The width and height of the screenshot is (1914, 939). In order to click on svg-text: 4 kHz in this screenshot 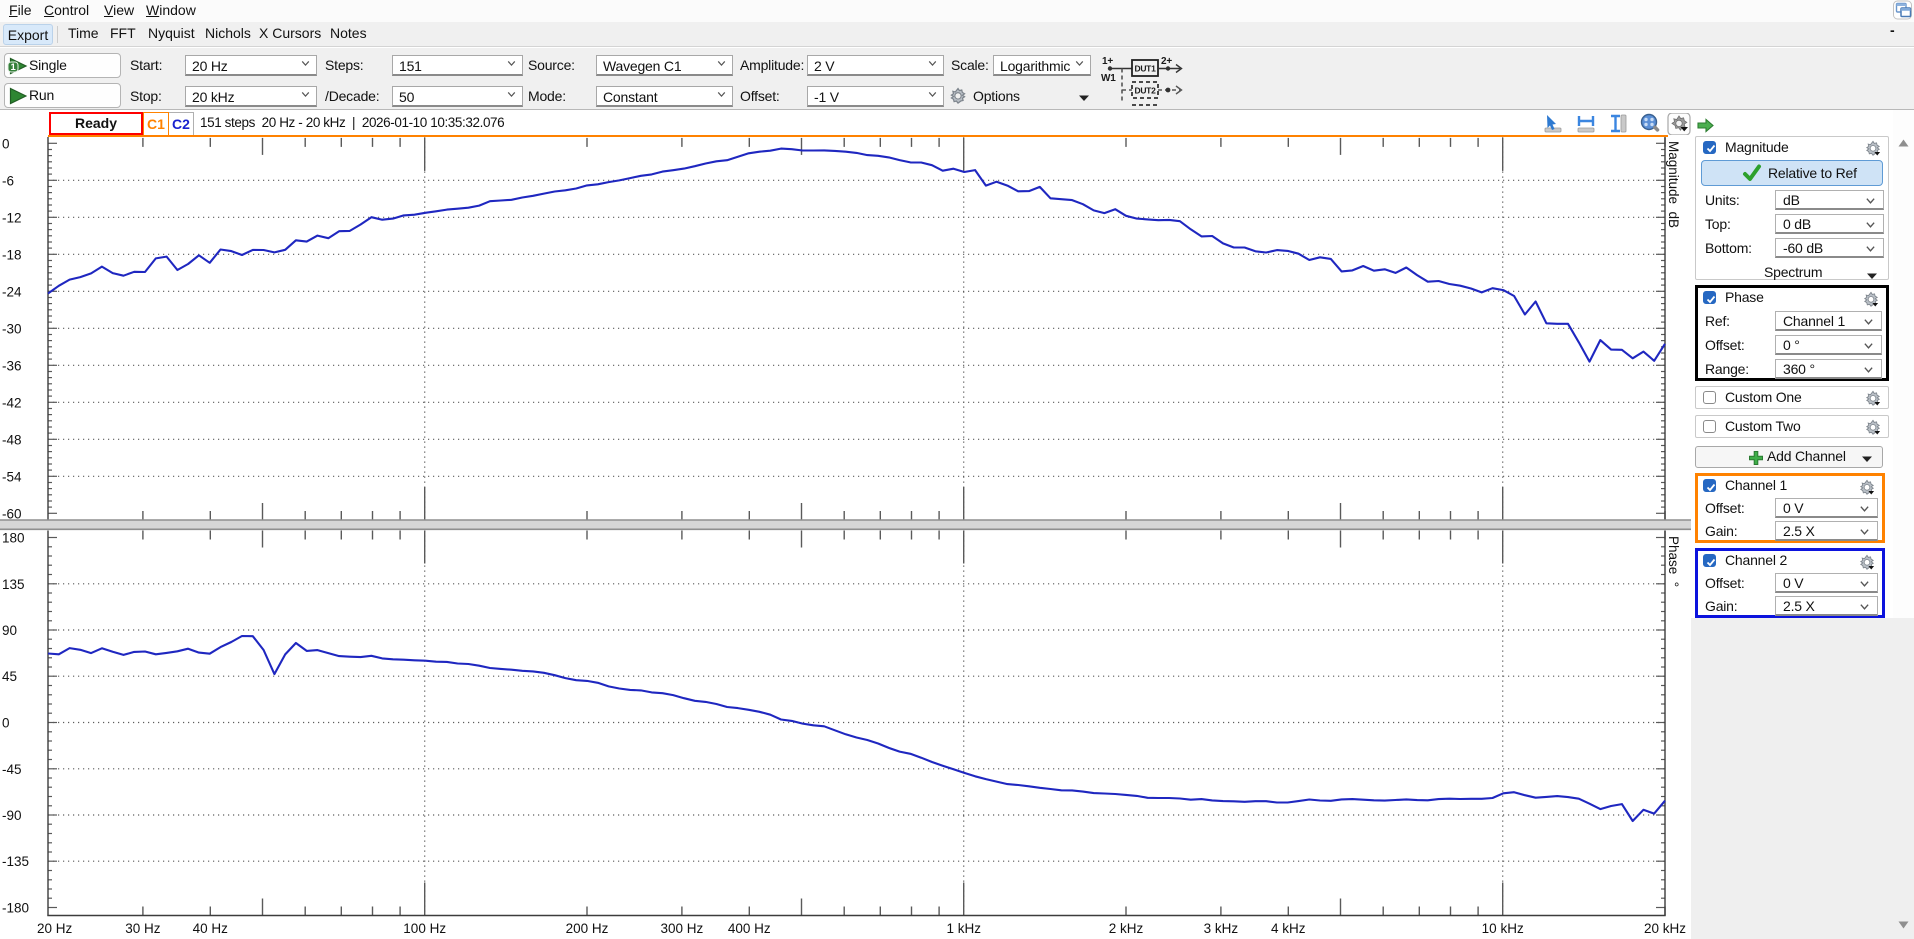, I will do `click(1288, 928)`.